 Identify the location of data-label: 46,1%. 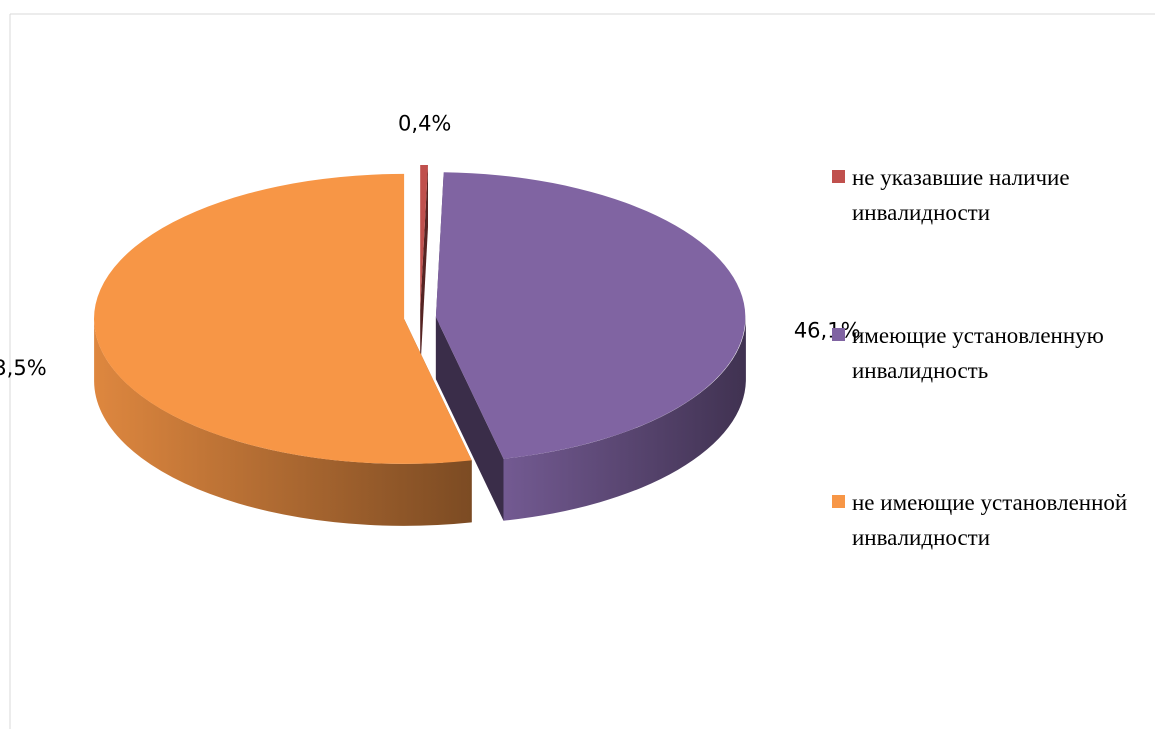
(827, 330).